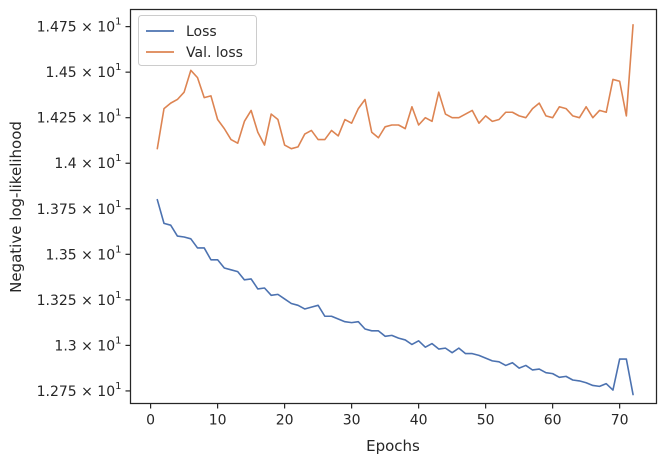 Image resolution: width=667 pixels, height=463 pixels. I want to click on x-tick-label: 70, so click(620, 421).